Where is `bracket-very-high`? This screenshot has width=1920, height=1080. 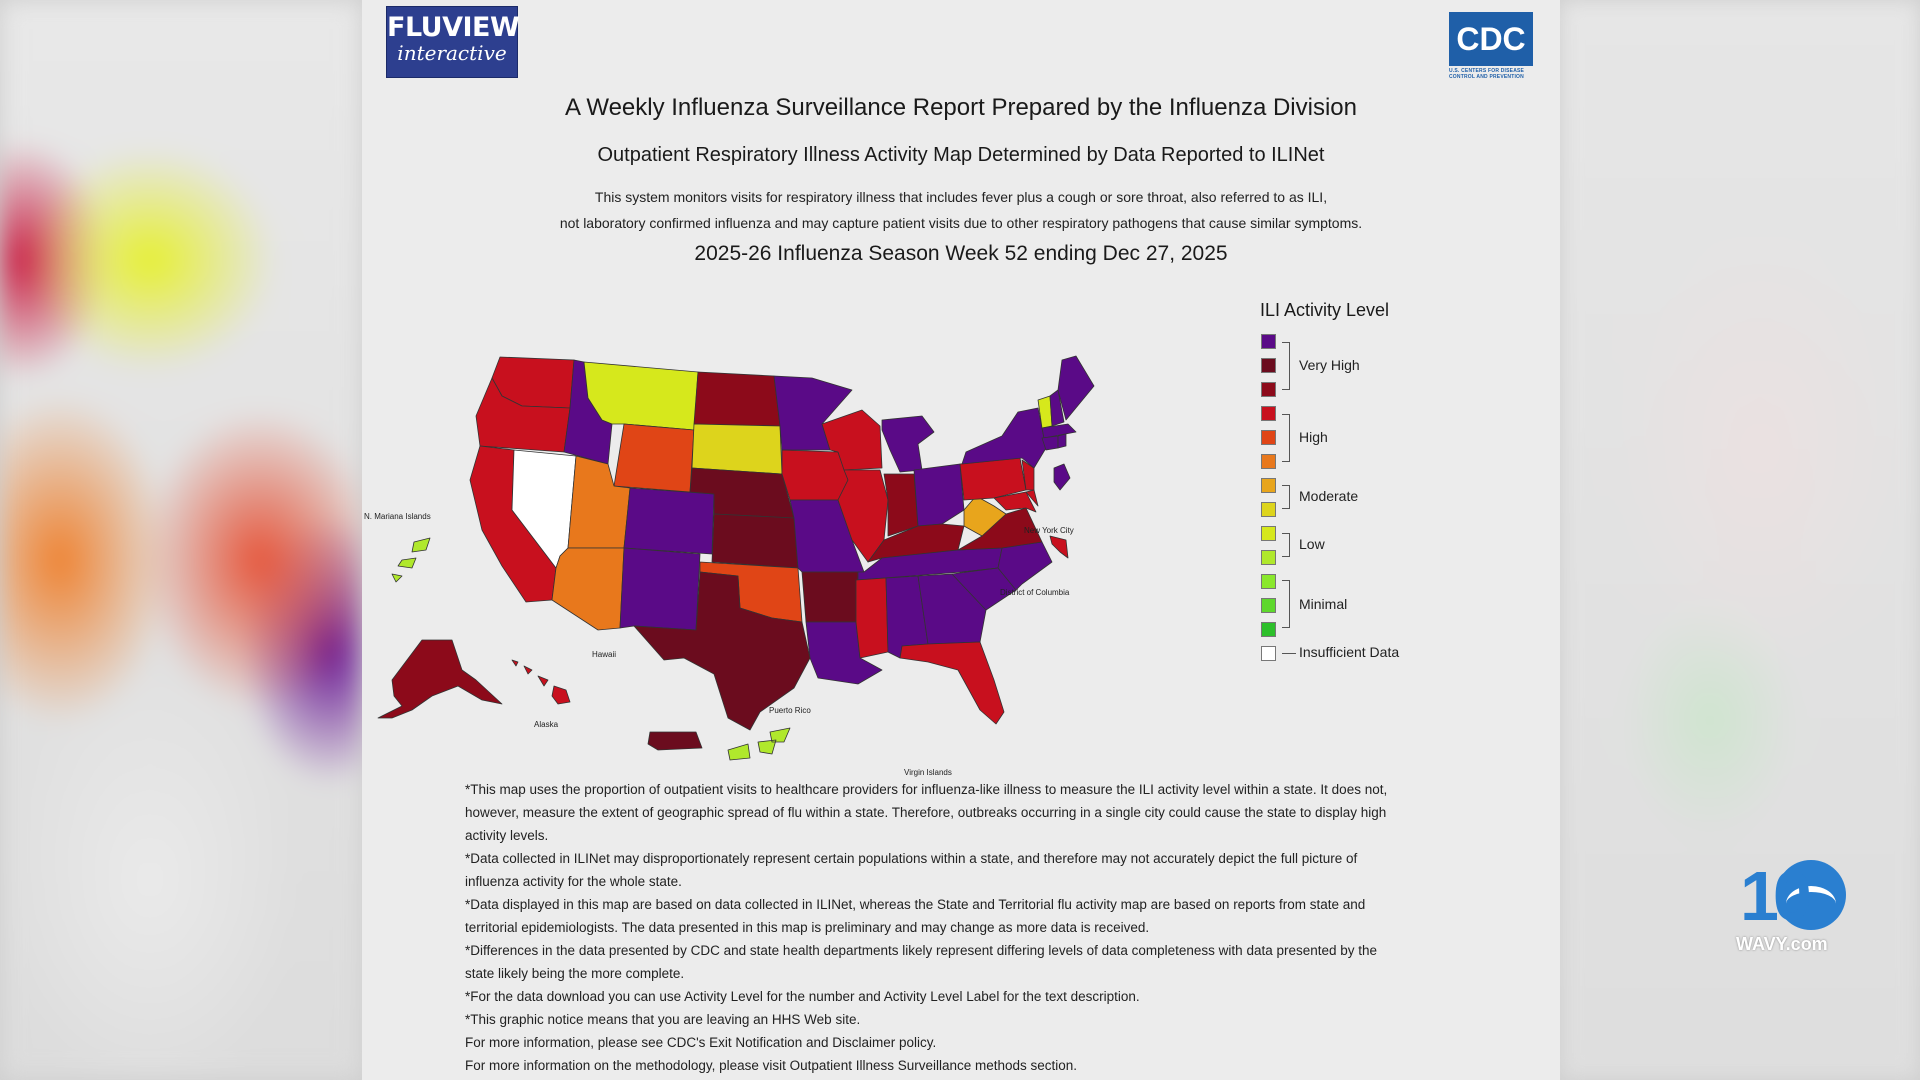 bracket-very-high is located at coordinates (1286, 366).